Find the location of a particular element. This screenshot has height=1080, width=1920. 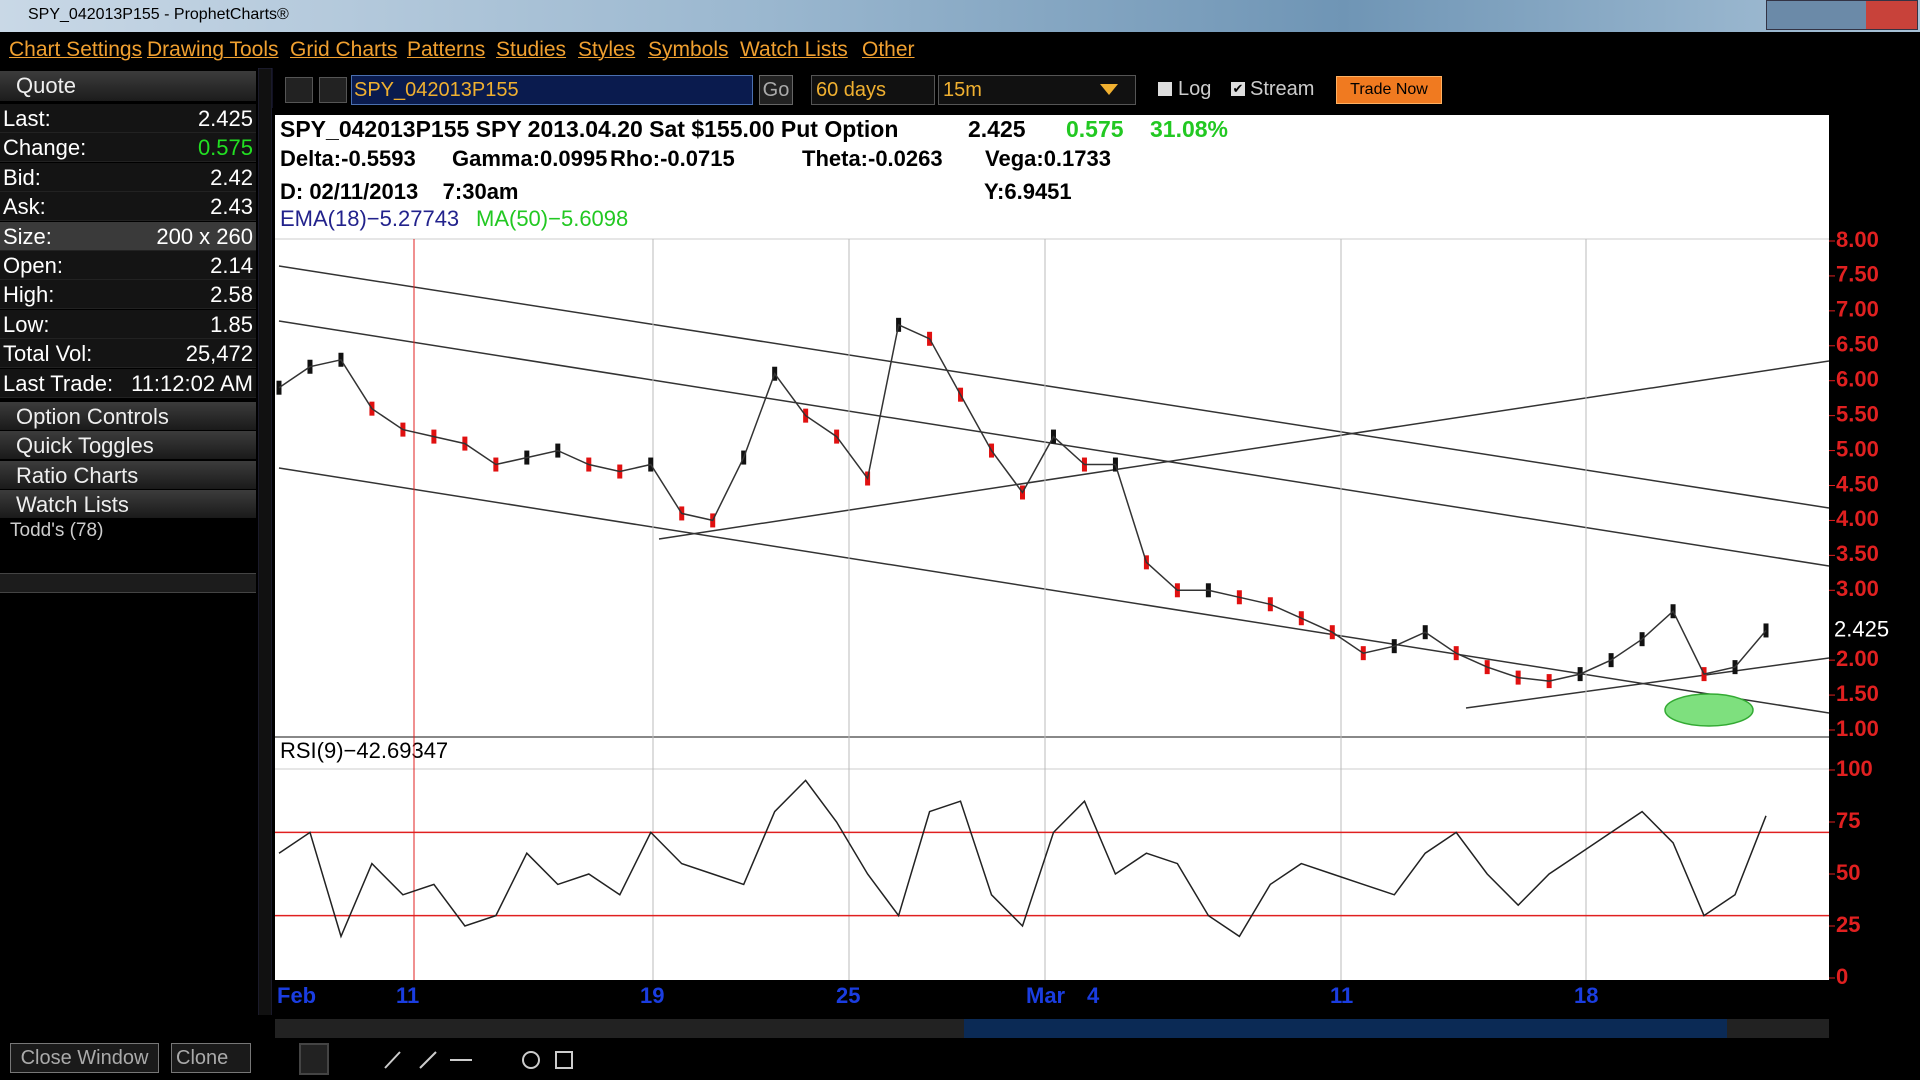

quote-value: 2.43 is located at coordinates (231, 207).